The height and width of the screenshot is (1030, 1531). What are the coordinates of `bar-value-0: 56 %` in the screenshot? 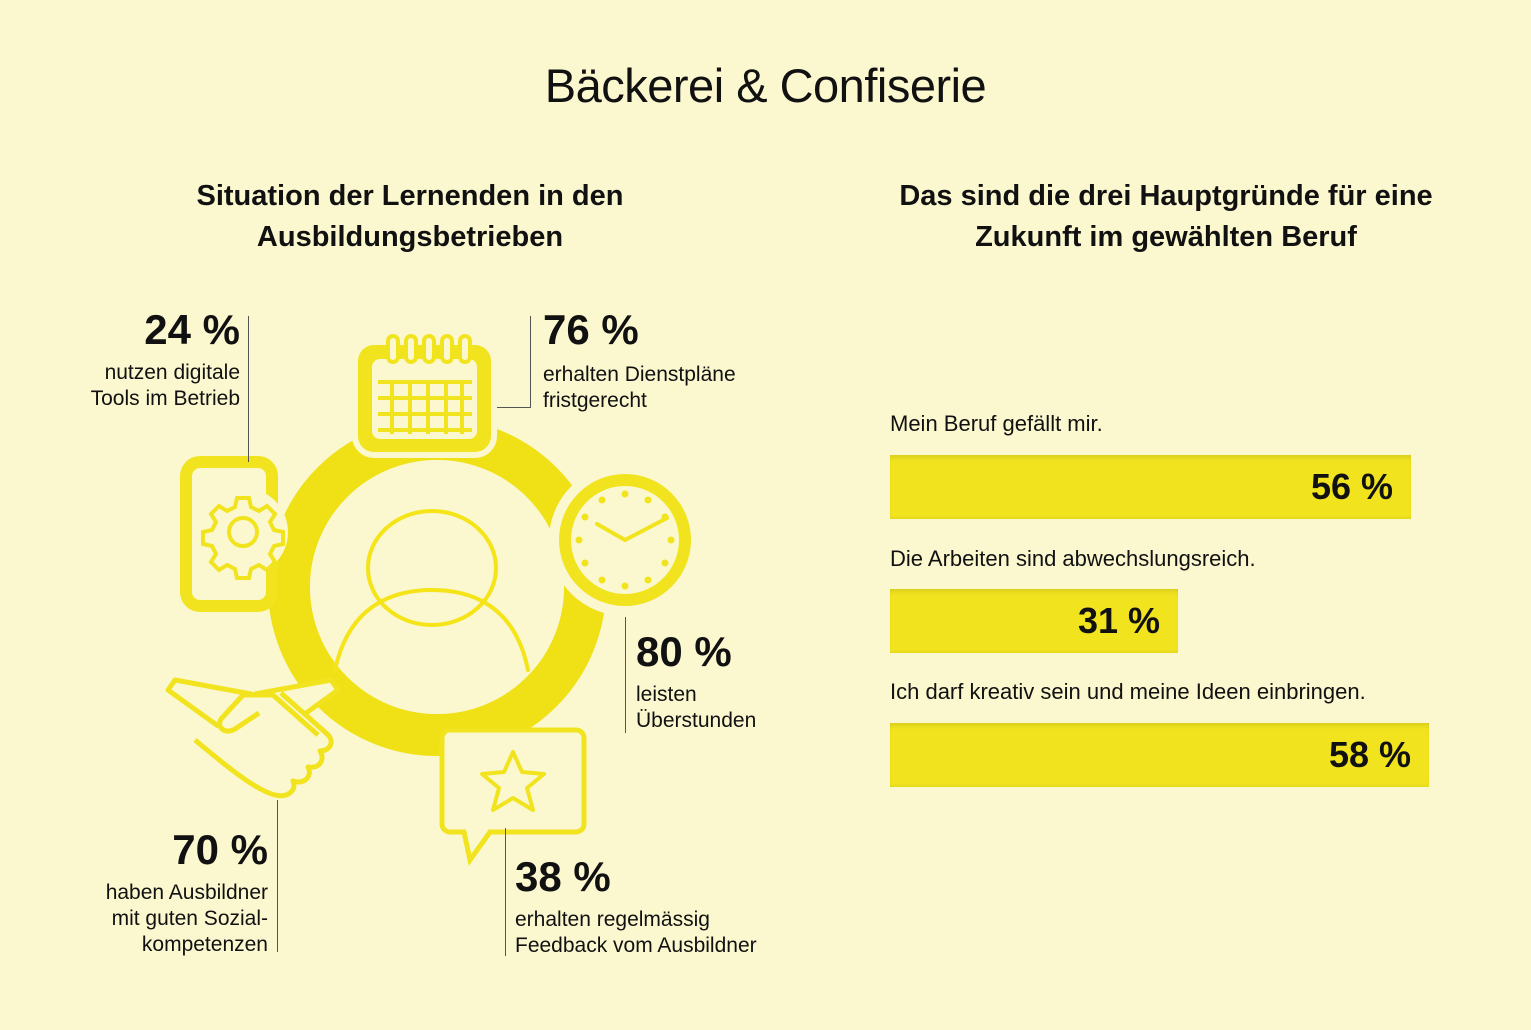 It's located at (1351, 486).